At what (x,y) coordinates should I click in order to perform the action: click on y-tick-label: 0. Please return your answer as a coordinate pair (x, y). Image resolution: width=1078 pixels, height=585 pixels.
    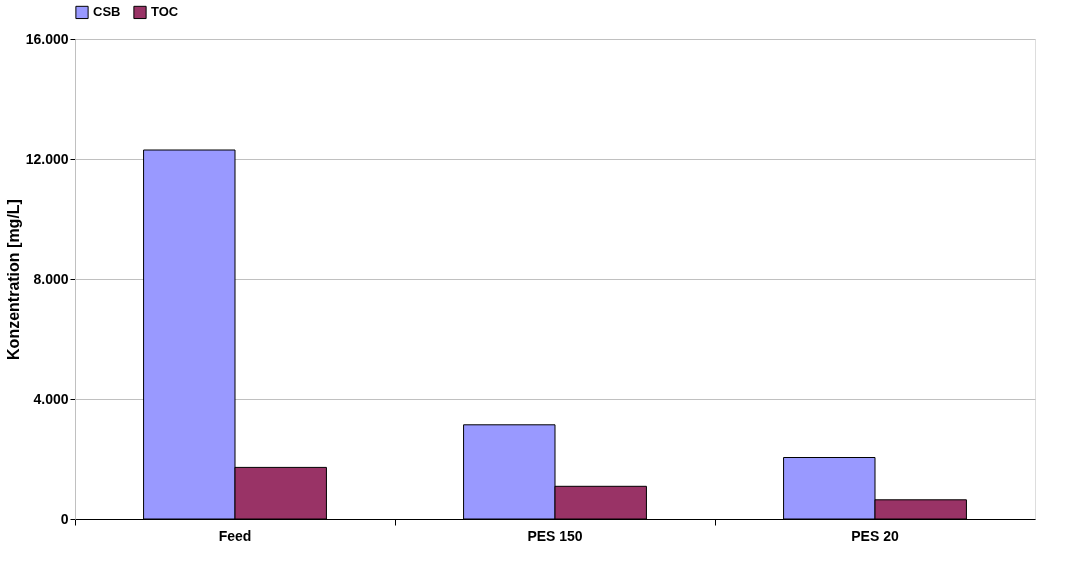
    Looking at the image, I should click on (64, 518).